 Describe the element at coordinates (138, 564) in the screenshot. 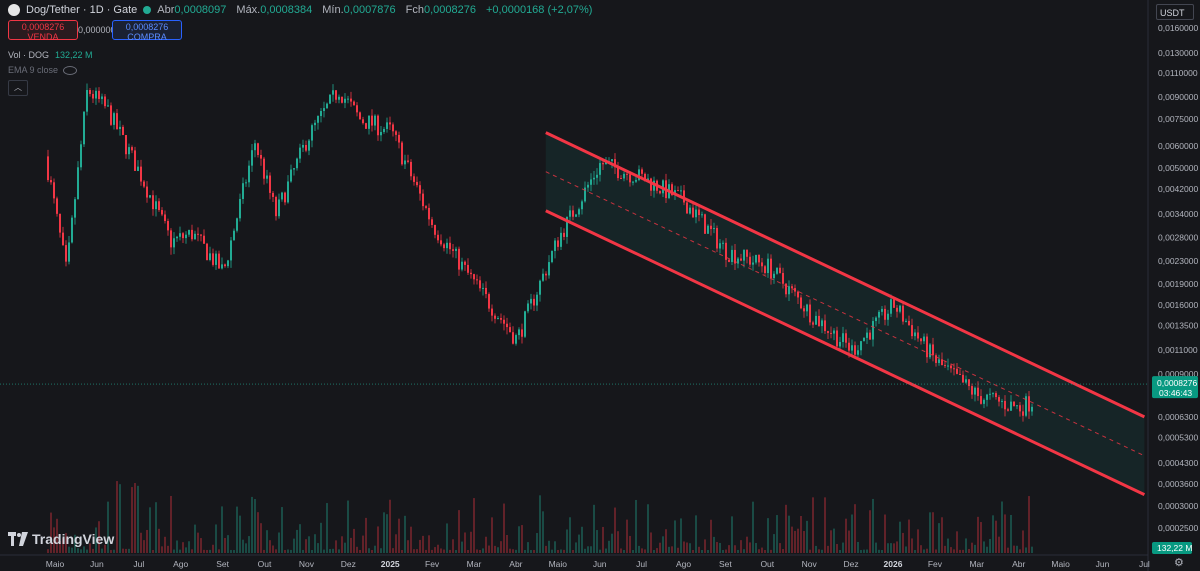

I see `time-tick-label: Jul` at that location.